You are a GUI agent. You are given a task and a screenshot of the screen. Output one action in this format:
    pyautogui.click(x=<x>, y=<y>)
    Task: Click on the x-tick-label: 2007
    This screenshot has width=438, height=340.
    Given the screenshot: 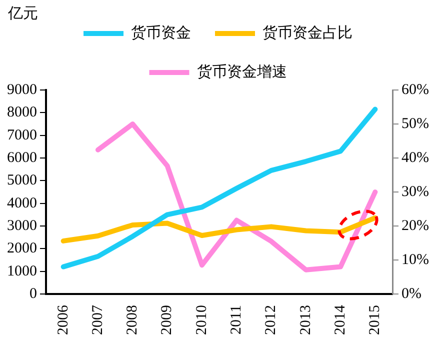 What is the action you would take?
    pyautogui.click(x=98, y=319)
    